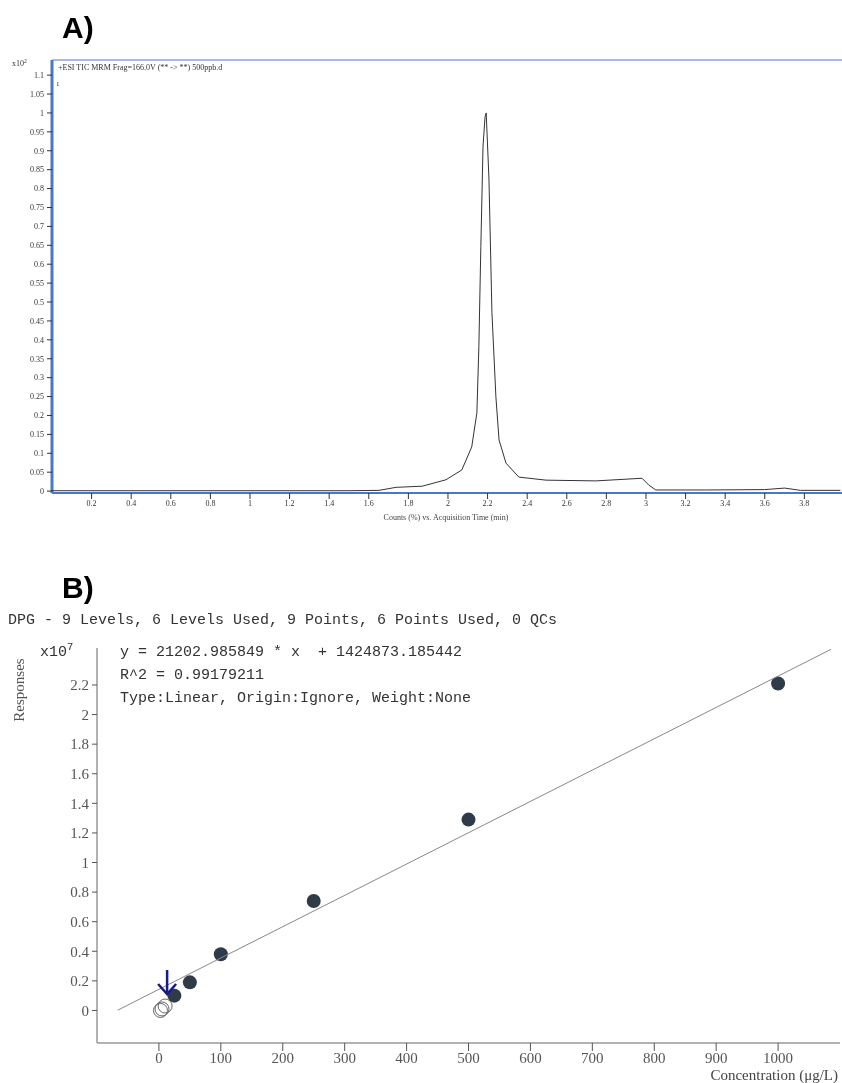 This screenshot has width=842, height=1083. Describe the element at coordinates (39, 75) in the screenshot. I see `y-tick-label: 1.1` at that location.